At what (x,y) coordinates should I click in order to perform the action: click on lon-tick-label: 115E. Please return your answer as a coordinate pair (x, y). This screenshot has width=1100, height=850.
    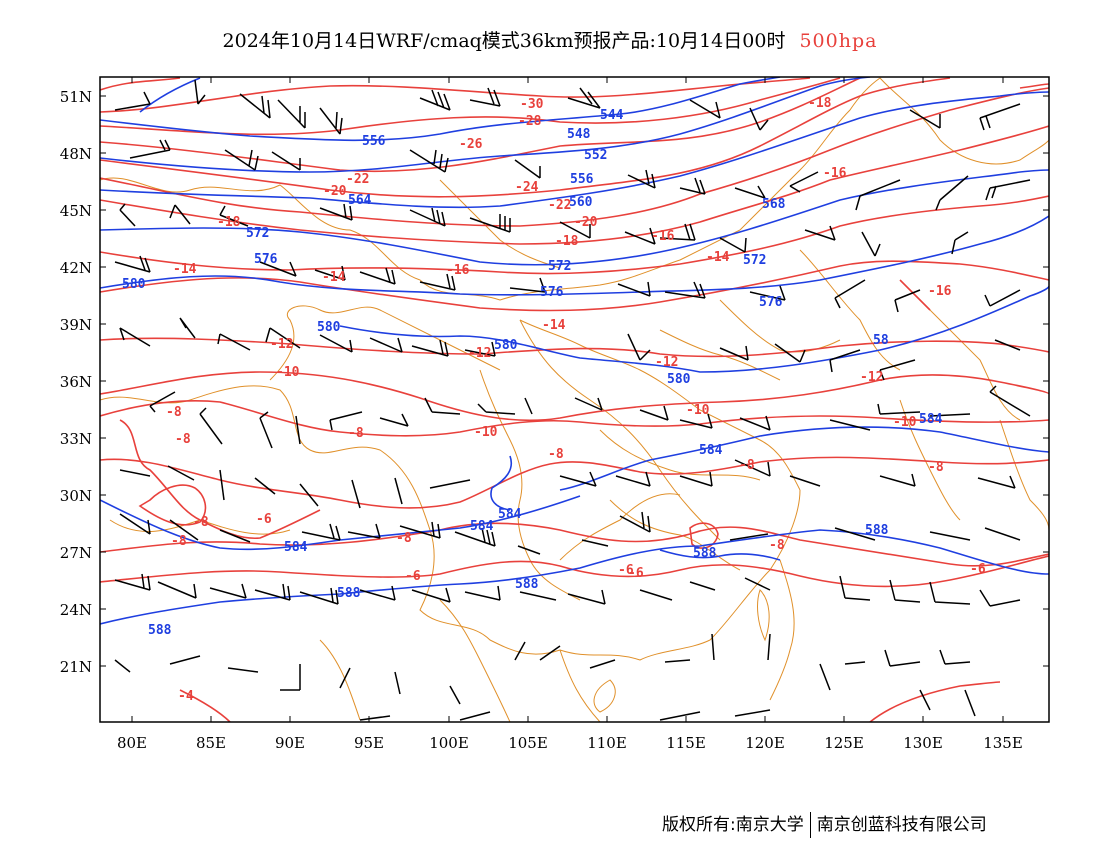
    Looking at the image, I should click on (686, 743).